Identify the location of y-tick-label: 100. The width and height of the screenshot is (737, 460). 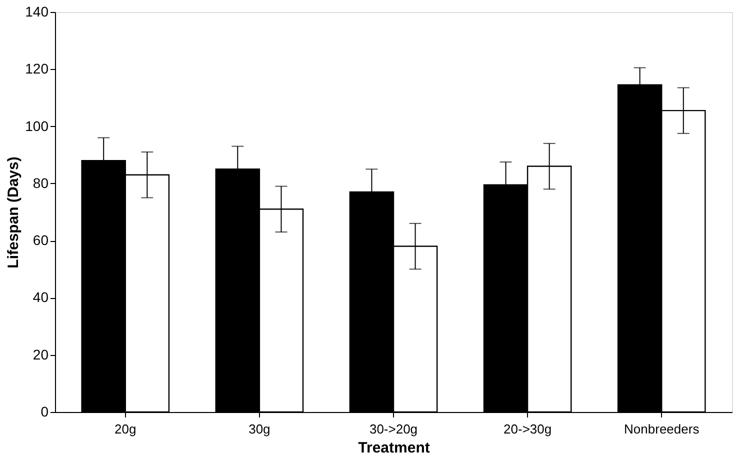
(37, 126).